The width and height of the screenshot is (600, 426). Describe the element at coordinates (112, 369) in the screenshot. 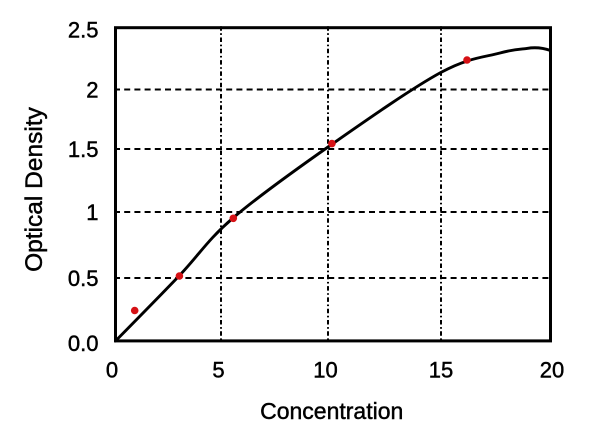

I see `svg-text: 0` at that location.